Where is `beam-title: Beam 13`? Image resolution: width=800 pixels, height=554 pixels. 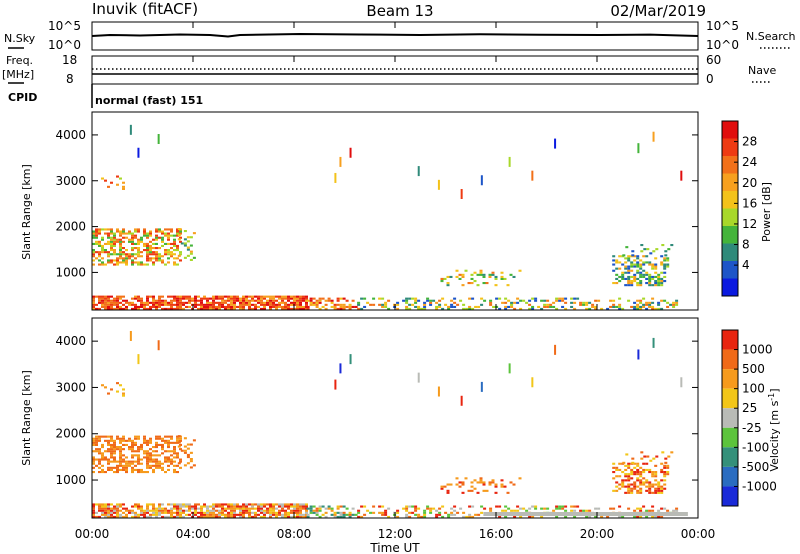 beam-title: Beam 13 is located at coordinates (399, 11).